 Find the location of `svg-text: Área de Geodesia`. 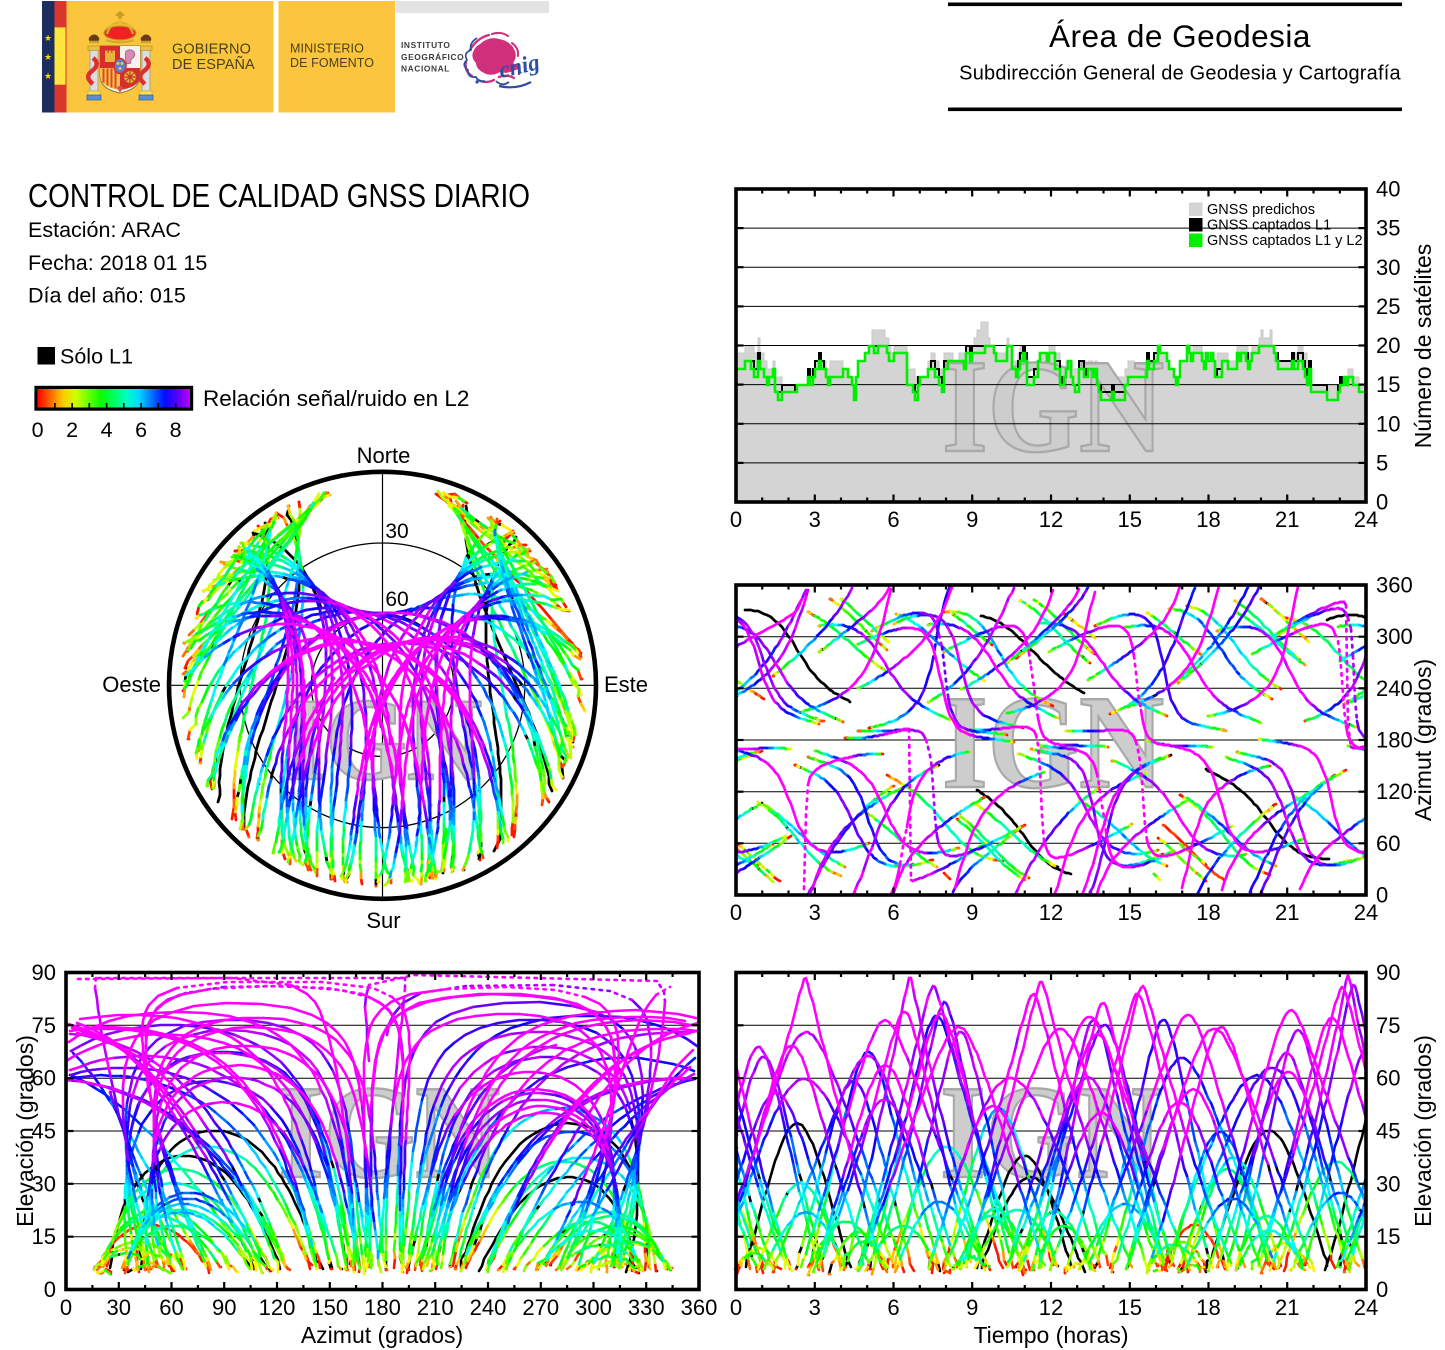

svg-text: Área de Geodesia is located at coordinates (1180, 36).